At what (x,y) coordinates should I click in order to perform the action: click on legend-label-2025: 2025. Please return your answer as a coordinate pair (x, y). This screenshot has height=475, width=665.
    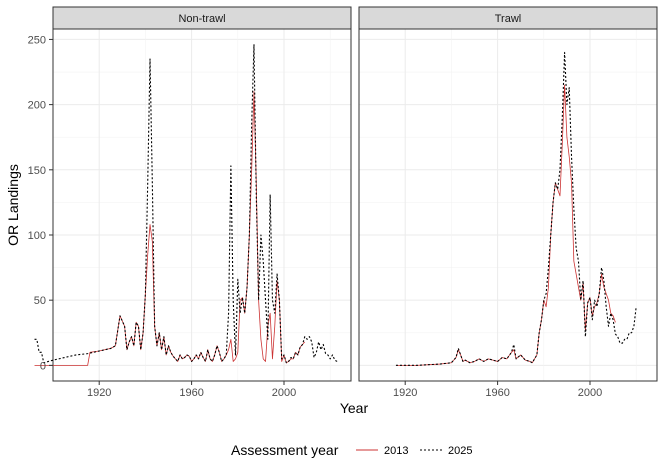
    Looking at the image, I should click on (460, 451).